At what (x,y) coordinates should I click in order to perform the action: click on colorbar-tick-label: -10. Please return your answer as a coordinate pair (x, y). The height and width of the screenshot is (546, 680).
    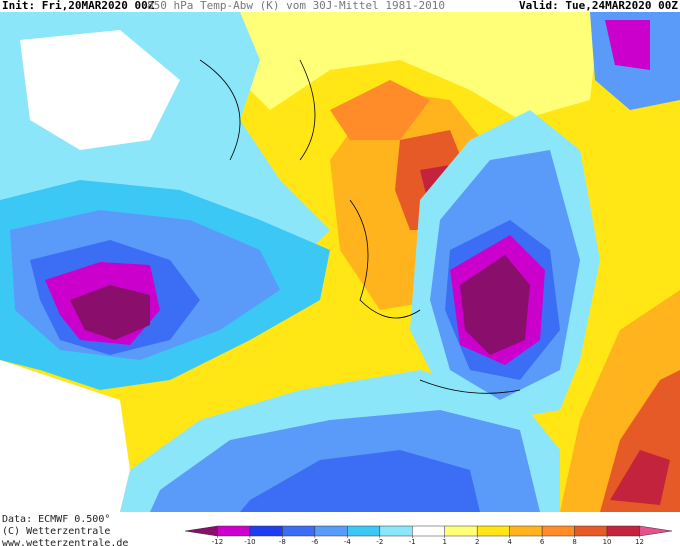
    Looking at the image, I should click on (249, 542).